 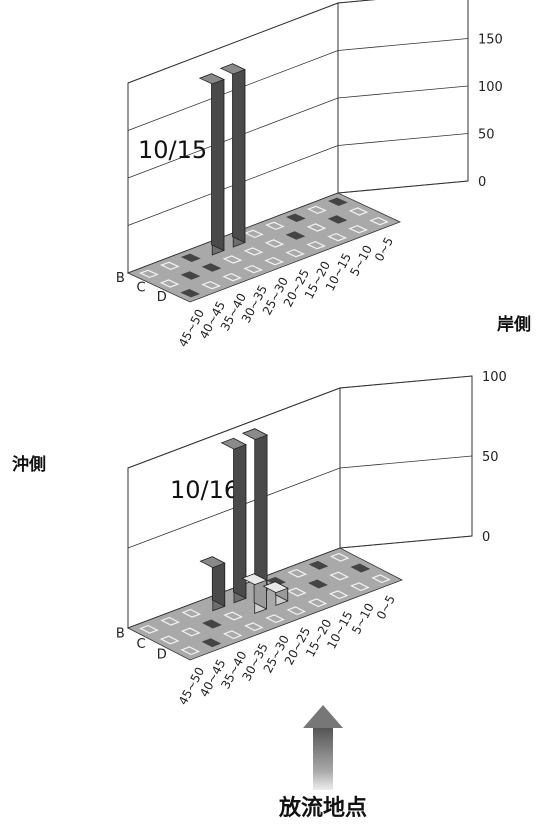 What do you see at coordinates (322, 808) in the screenshot?
I see `discharge-point-label: 放流地点` at bounding box center [322, 808].